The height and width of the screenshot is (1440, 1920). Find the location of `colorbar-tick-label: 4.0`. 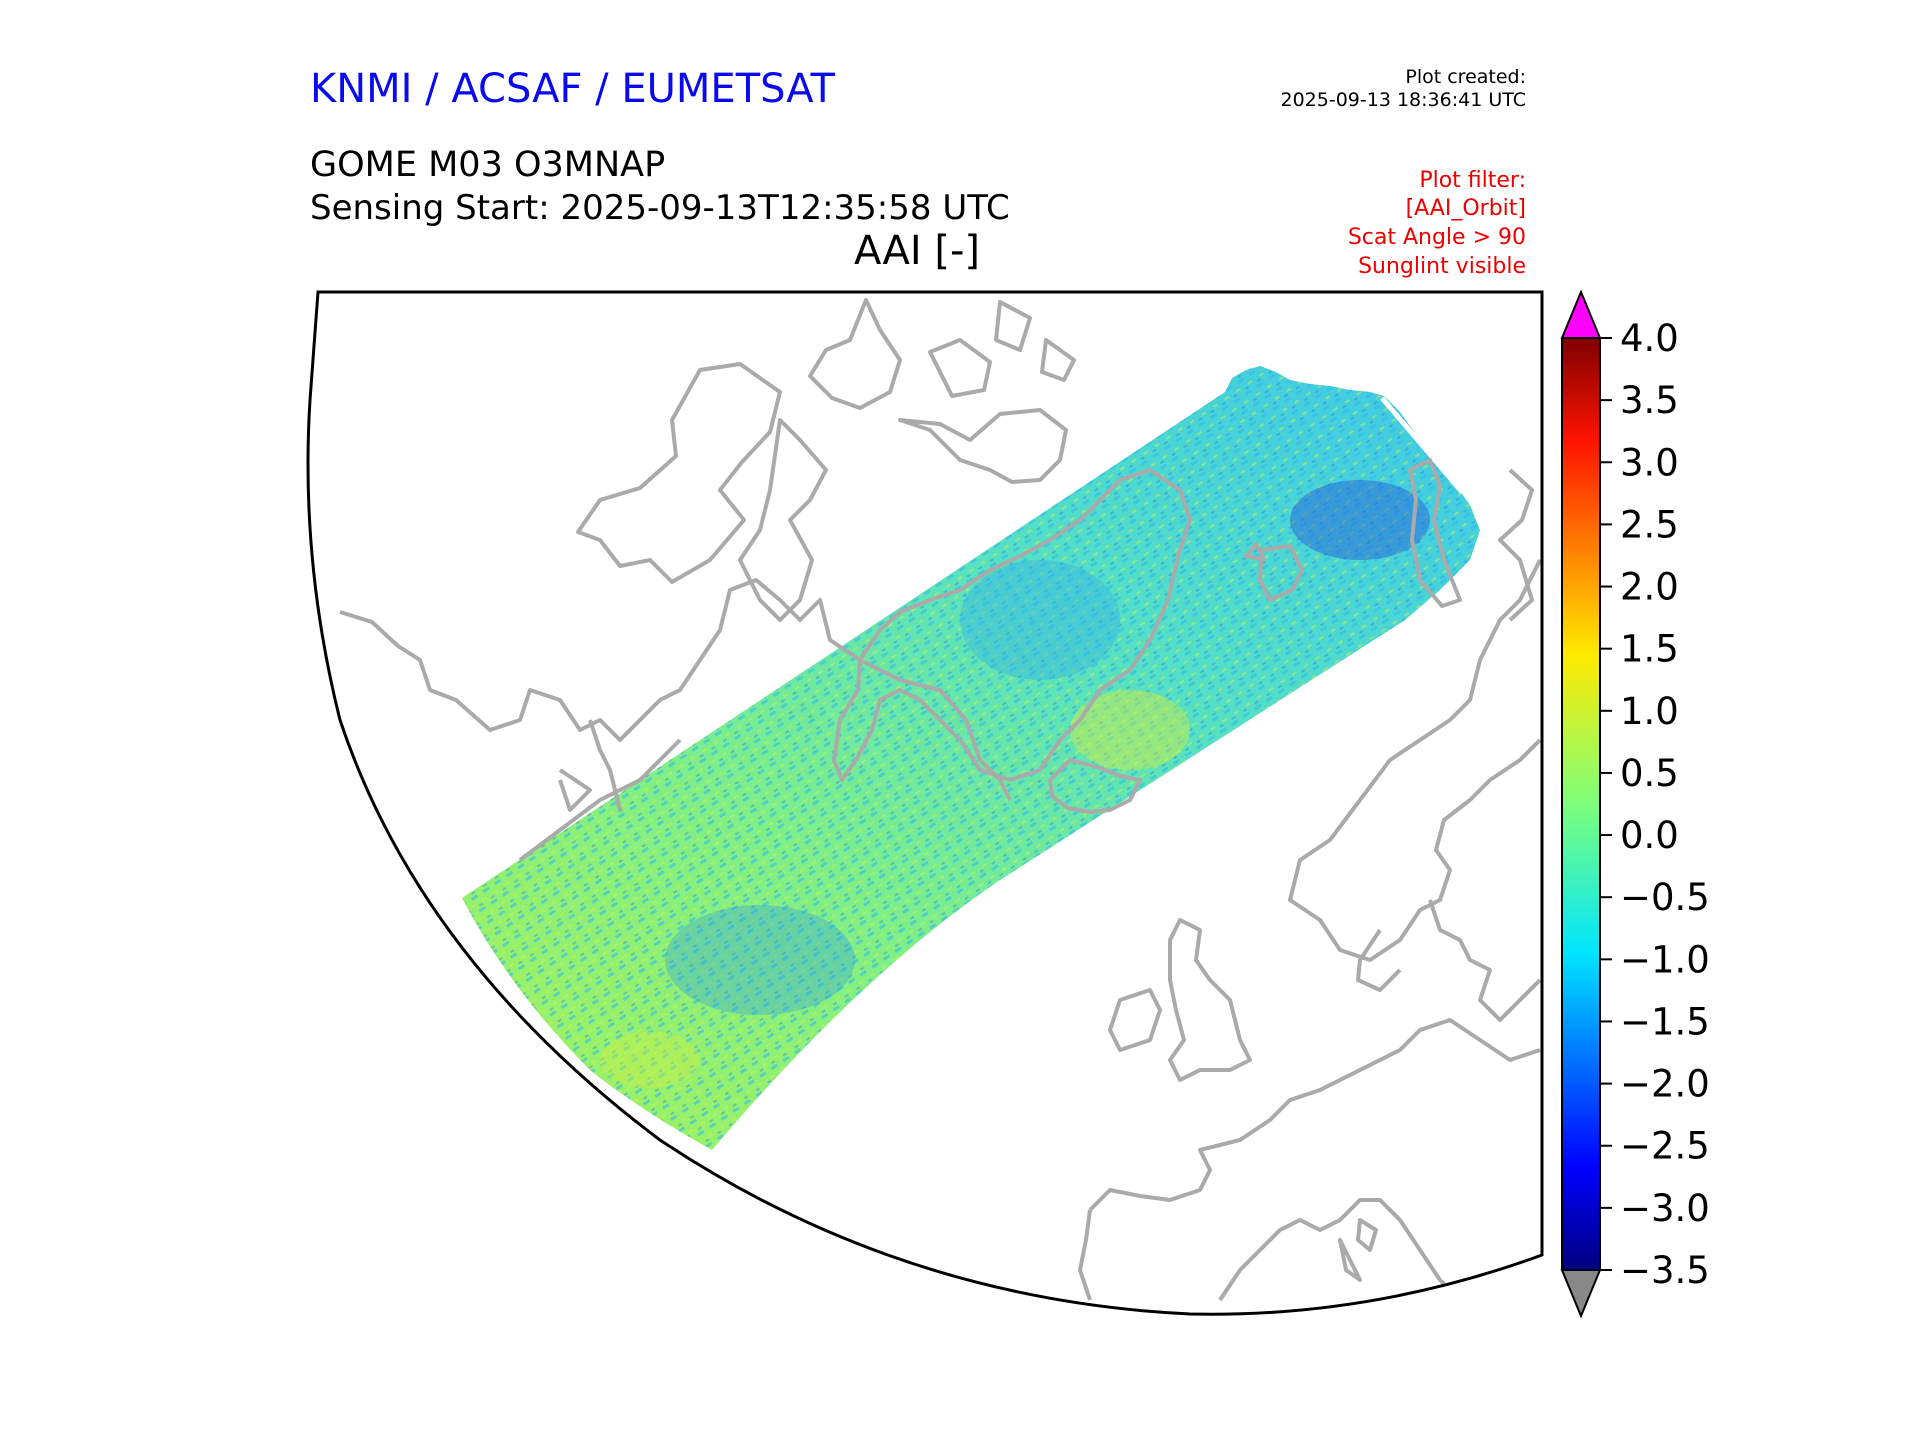

colorbar-tick-label: 4.0 is located at coordinates (1649, 338).